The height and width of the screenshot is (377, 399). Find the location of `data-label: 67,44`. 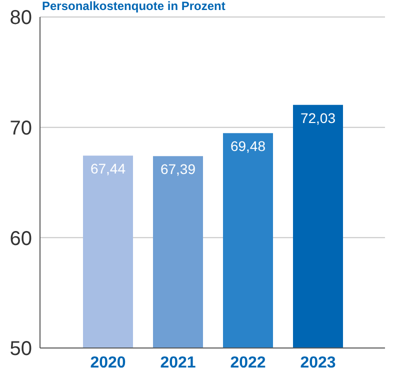

data-label: 67,44 is located at coordinates (108, 168).